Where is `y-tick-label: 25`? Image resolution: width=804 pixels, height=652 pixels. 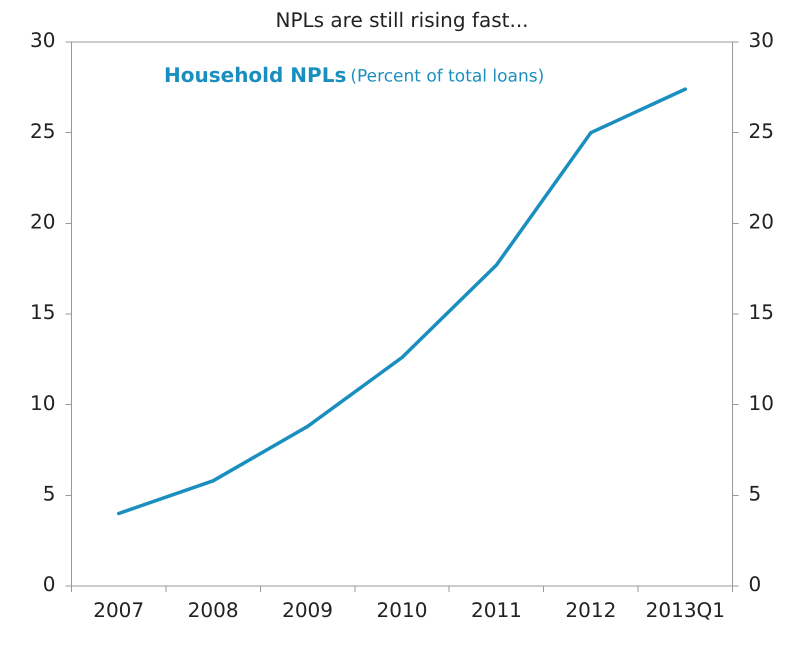
y-tick-label: 25 is located at coordinates (43, 130).